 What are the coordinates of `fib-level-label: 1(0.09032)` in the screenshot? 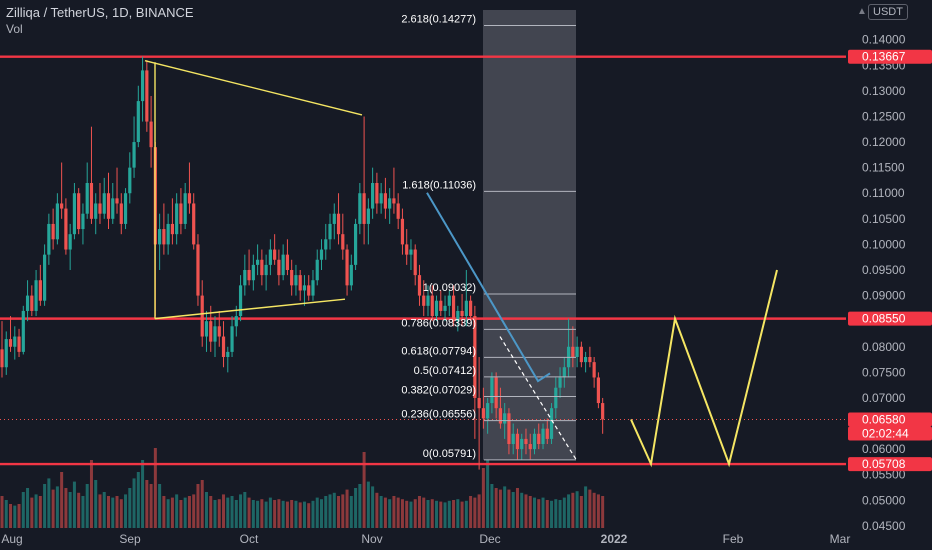 It's located at (449, 288).